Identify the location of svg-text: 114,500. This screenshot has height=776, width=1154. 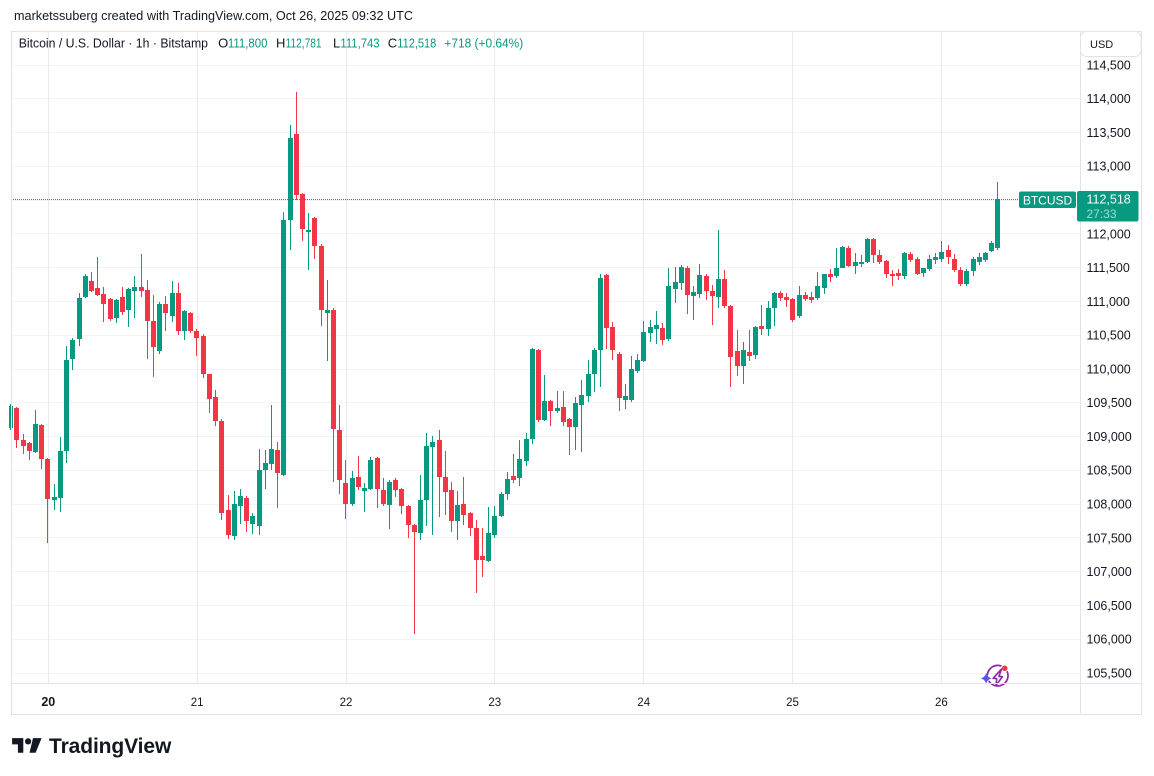
(1109, 65).